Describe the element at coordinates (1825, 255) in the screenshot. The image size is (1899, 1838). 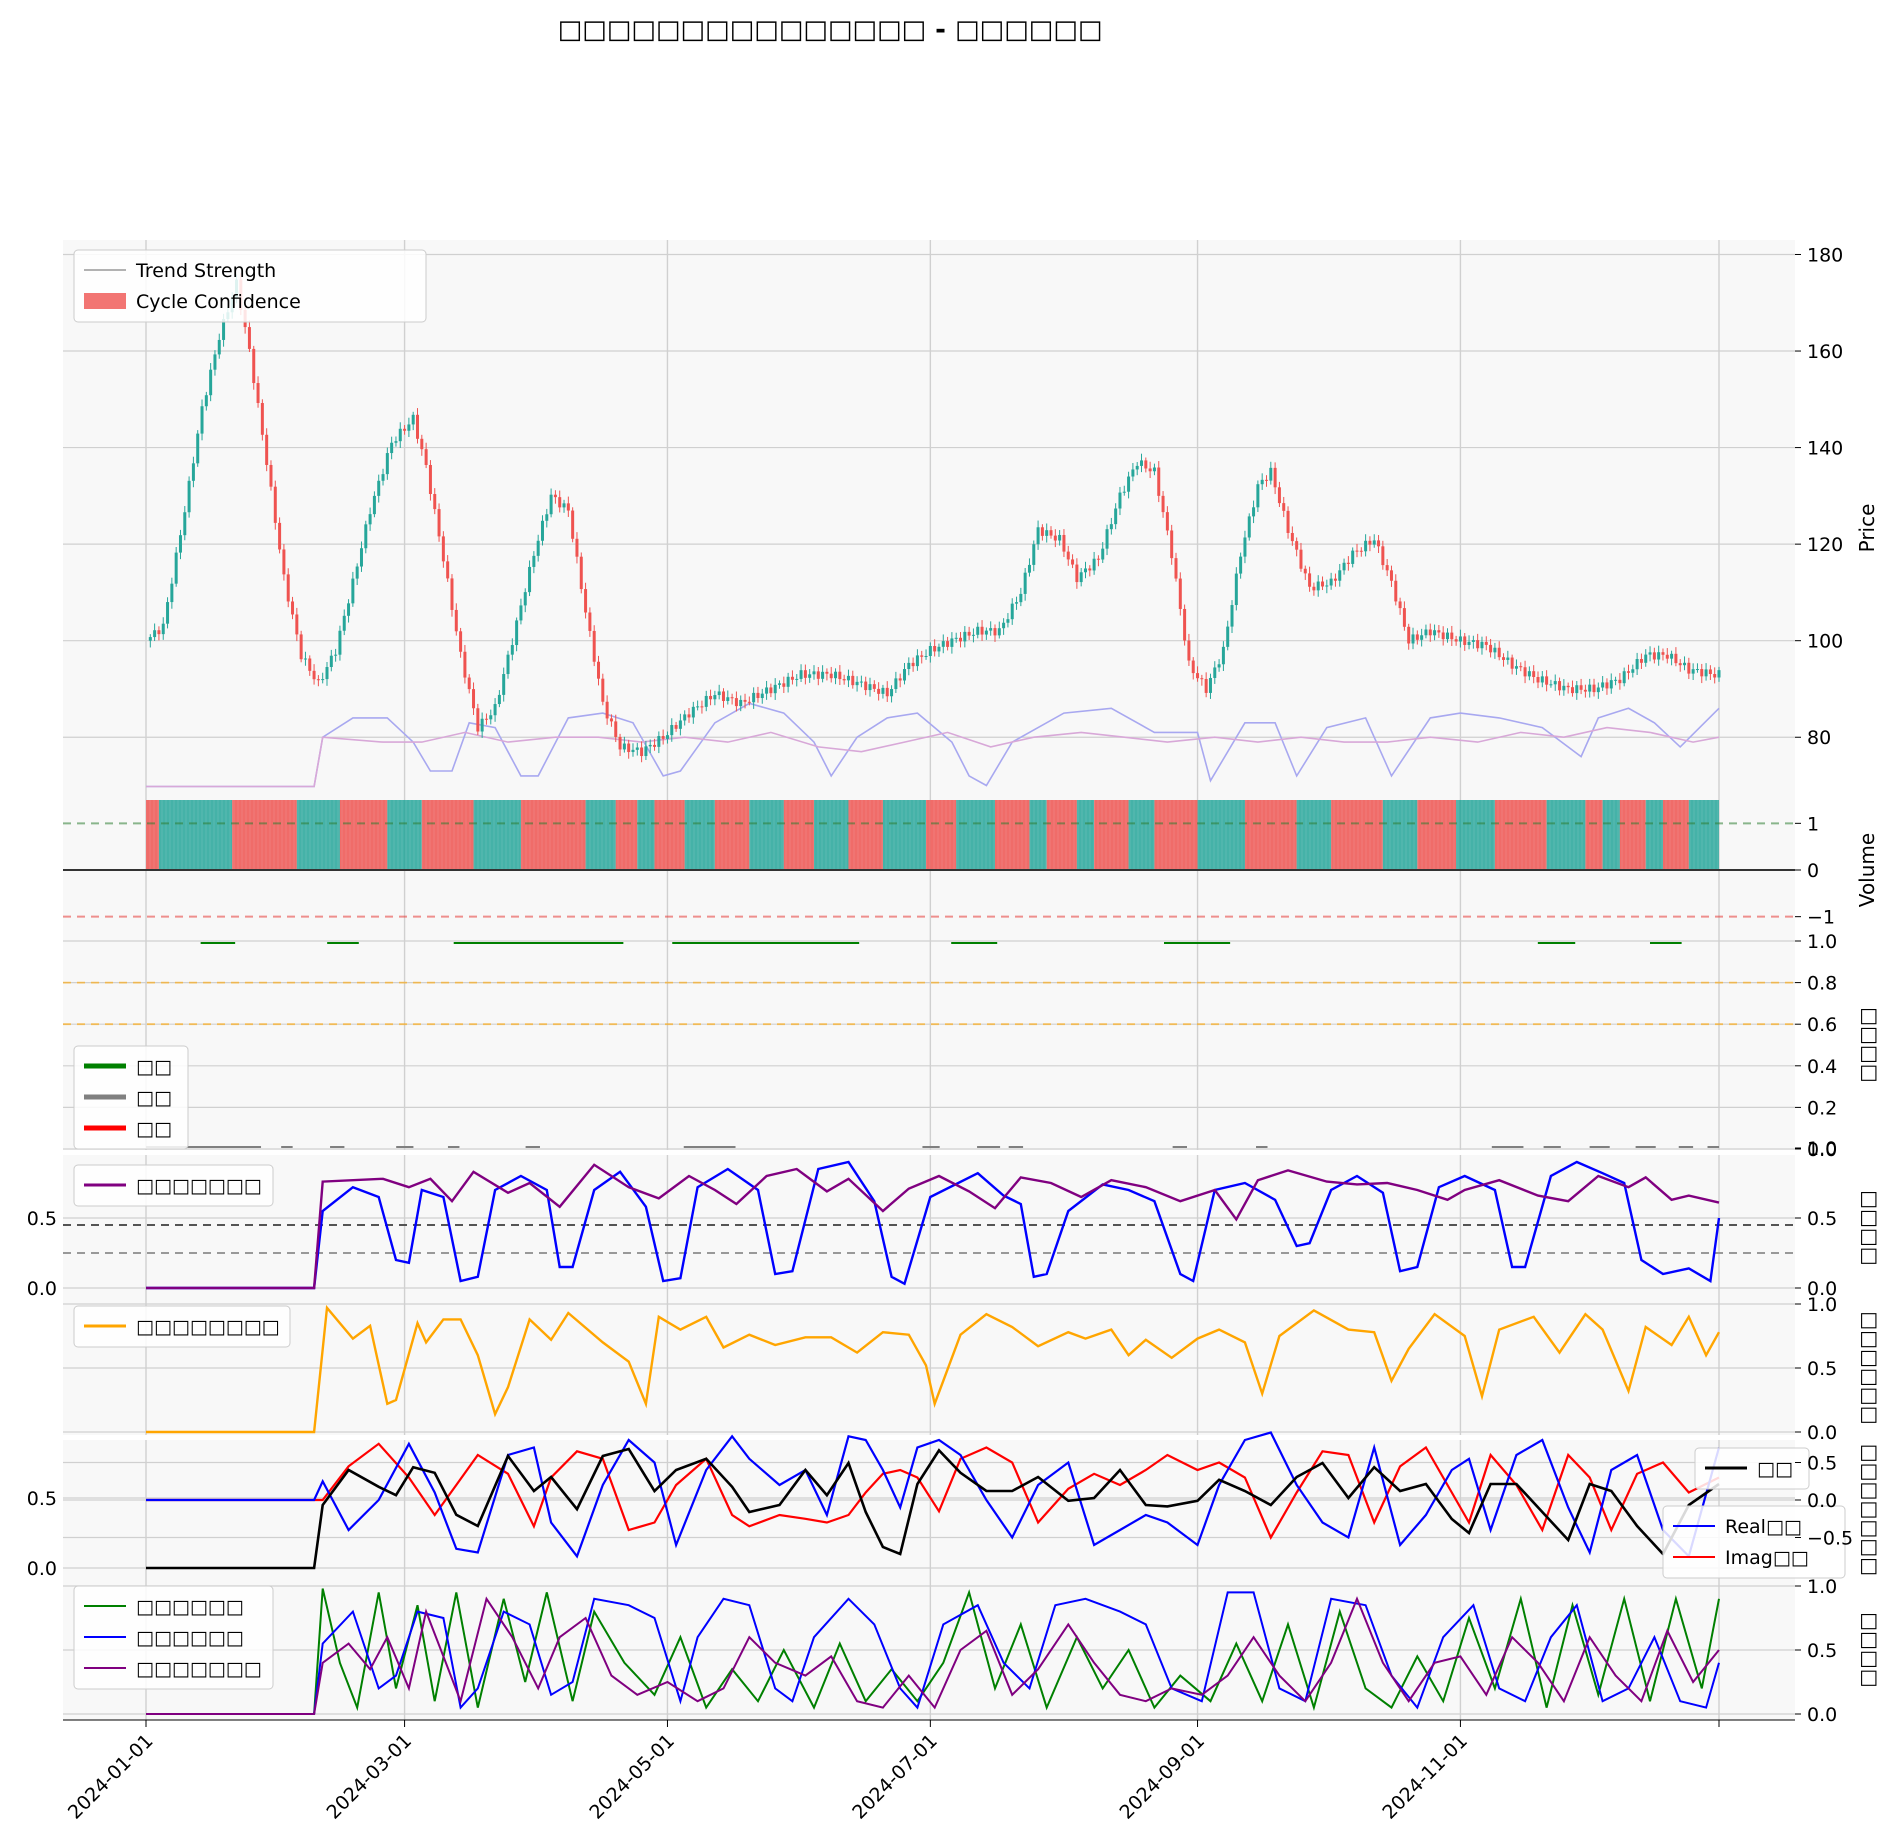
I see `ytick-label-r-5: 180` at that location.